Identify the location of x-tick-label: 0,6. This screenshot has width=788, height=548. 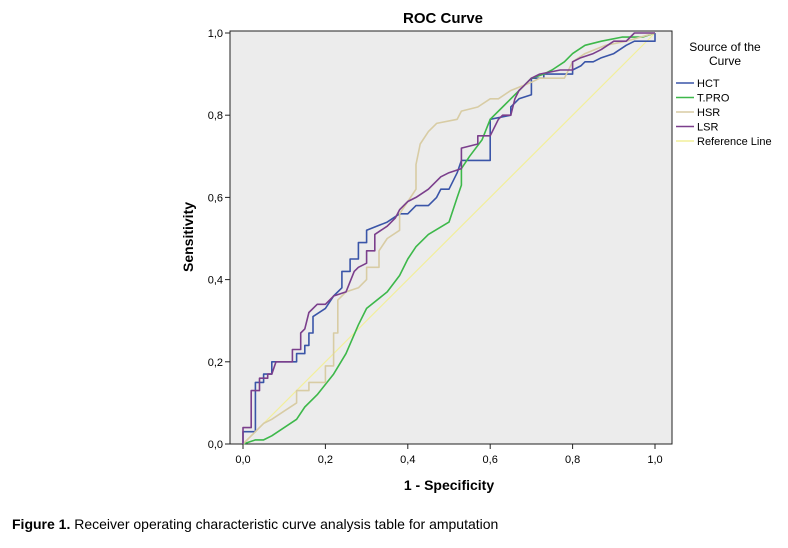
(490, 460).